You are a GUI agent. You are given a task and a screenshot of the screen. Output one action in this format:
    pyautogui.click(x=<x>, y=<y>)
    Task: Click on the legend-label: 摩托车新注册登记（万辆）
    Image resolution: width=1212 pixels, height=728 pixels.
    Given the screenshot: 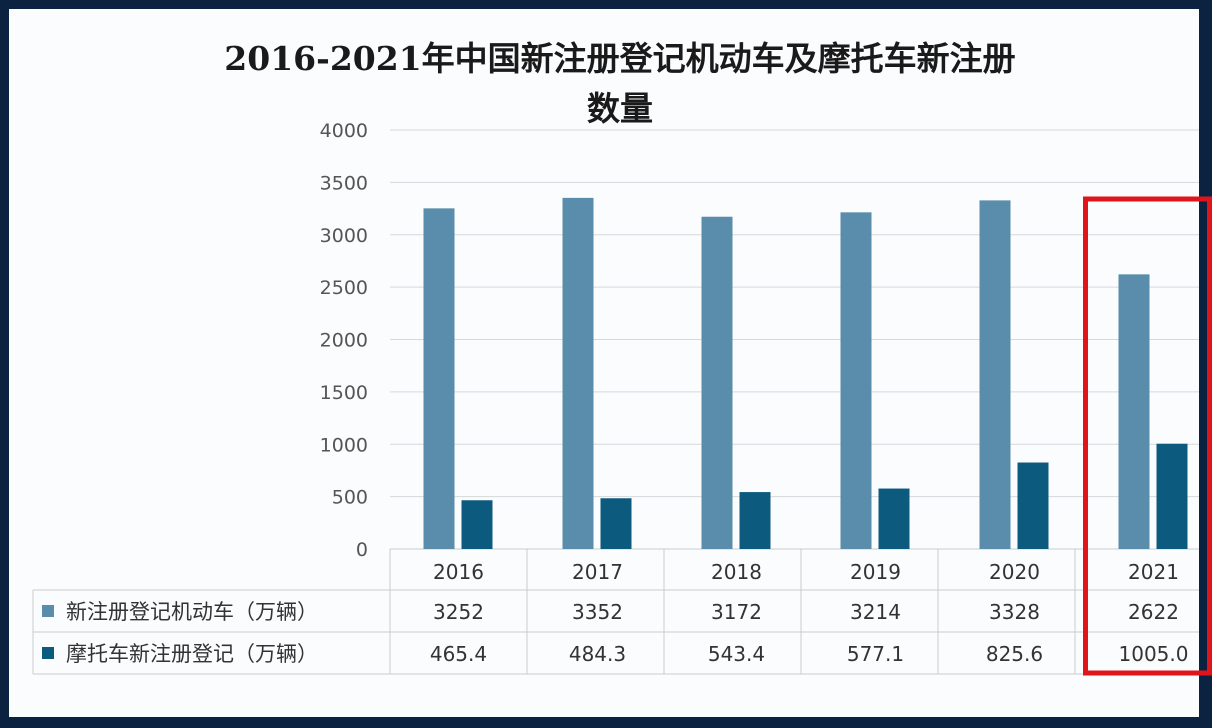 What is the action you would take?
    pyautogui.click(x=192, y=654)
    